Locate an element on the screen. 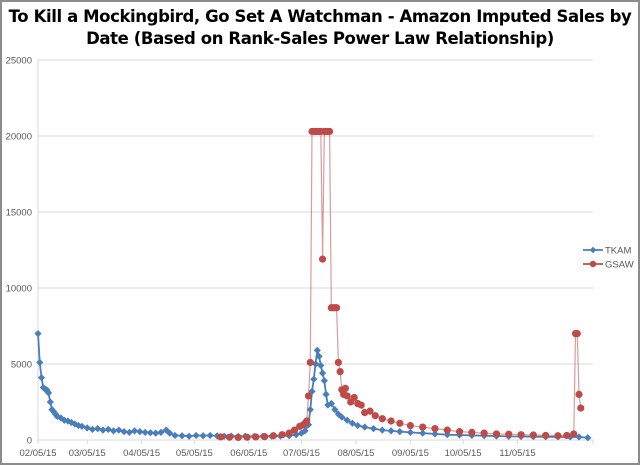 This screenshot has width=640, height=465. x-tick-label: 10/05/15 is located at coordinates (463, 453).